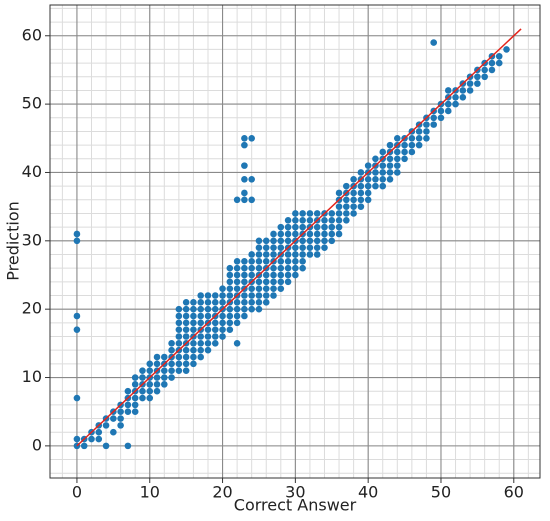  I want to click on y-axis-label: Prediction, so click(13, 240).